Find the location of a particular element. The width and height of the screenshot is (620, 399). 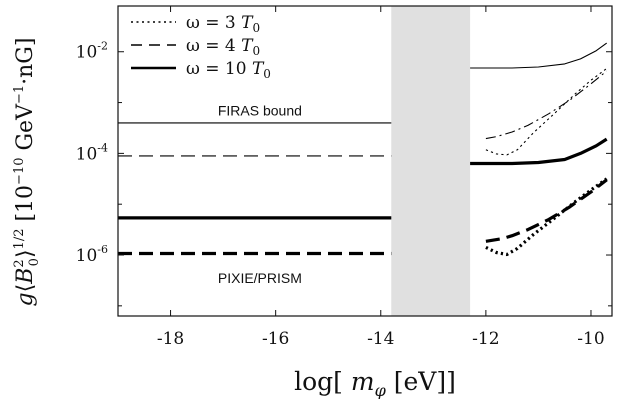

series-line-7-dotted-thin is located at coordinates (546, 112).